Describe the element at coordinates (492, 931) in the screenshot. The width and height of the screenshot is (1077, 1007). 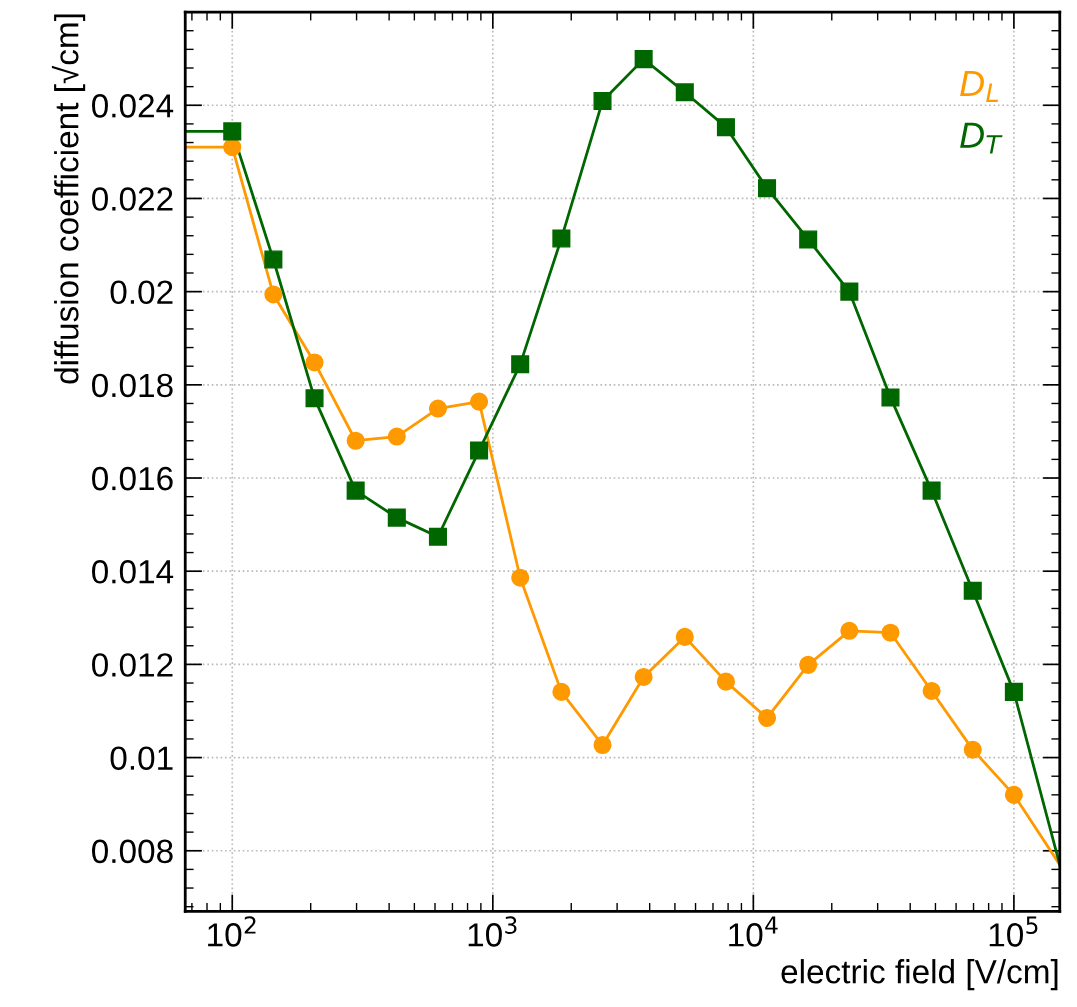
I see `x-tick-label: 10$^{3}$` at that location.